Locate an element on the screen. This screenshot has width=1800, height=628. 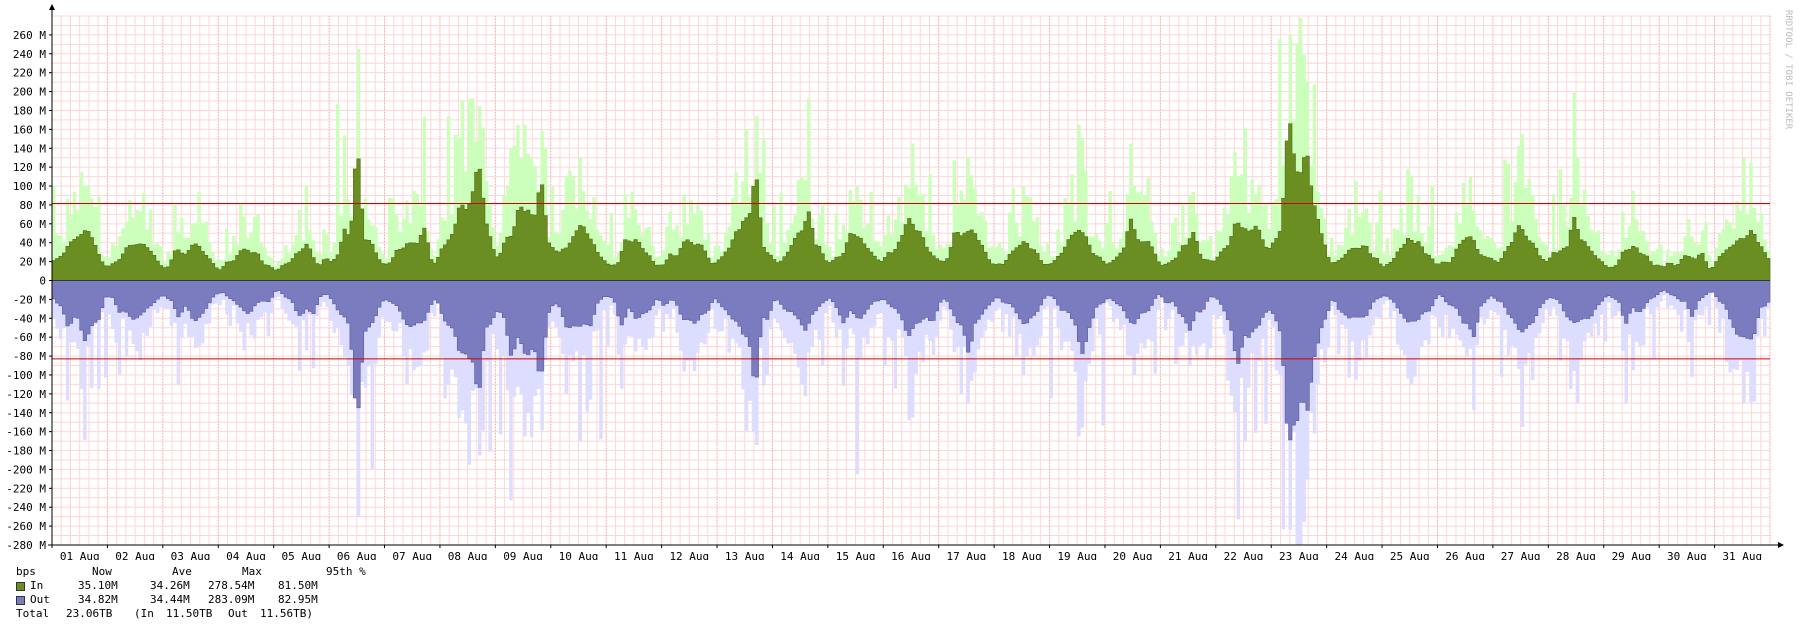
x-tick-label: 01 Aug is located at coordinates (80, 555).